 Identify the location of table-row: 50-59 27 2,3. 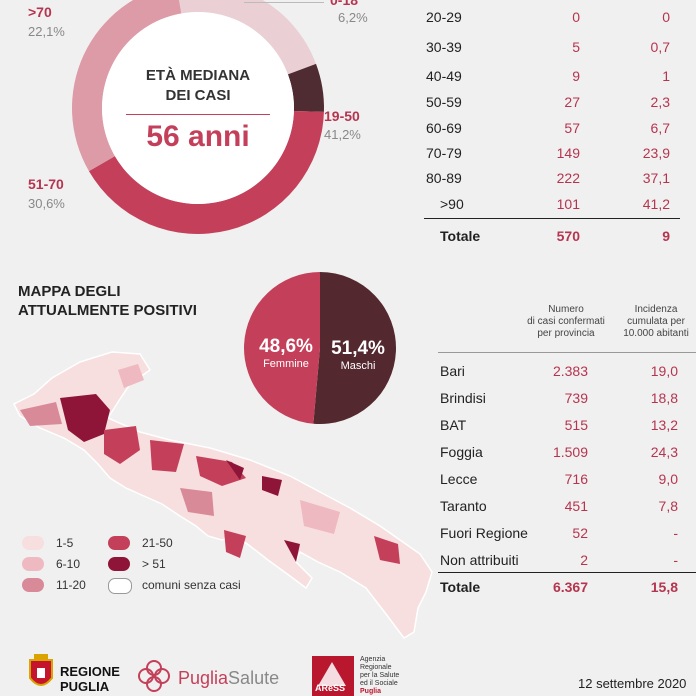
(548, 102).